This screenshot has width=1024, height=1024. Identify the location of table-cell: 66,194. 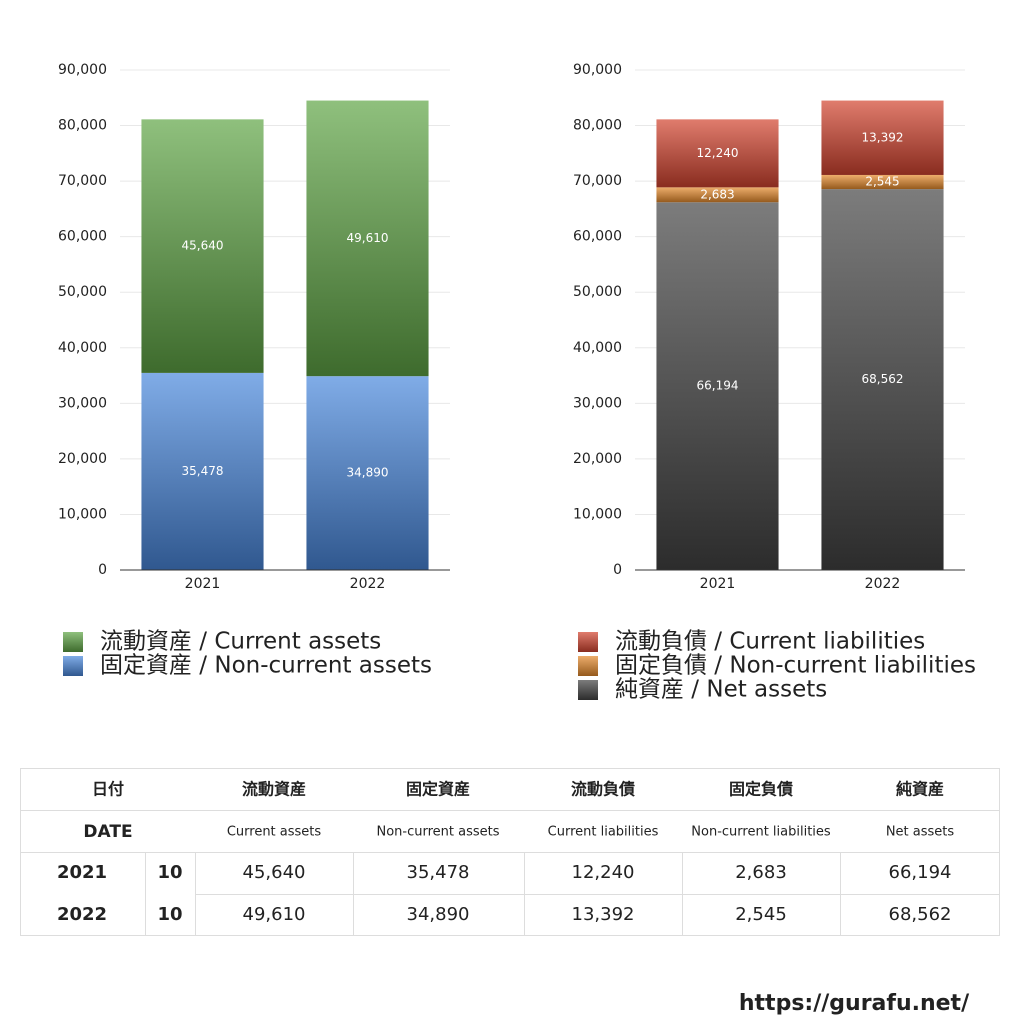
(920, 872).